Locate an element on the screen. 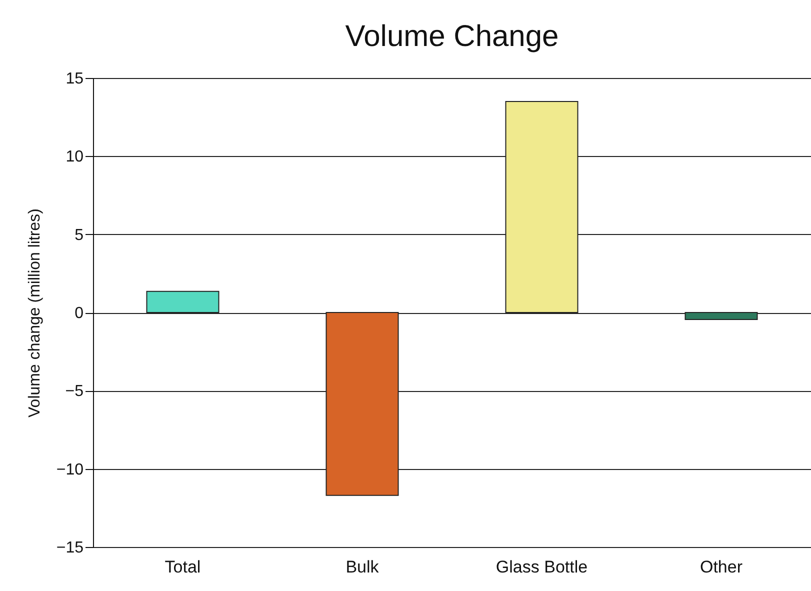 The width and height of the screenshot is (811, 591). y-tick-label: −5 is located at coordinates (74, 391).